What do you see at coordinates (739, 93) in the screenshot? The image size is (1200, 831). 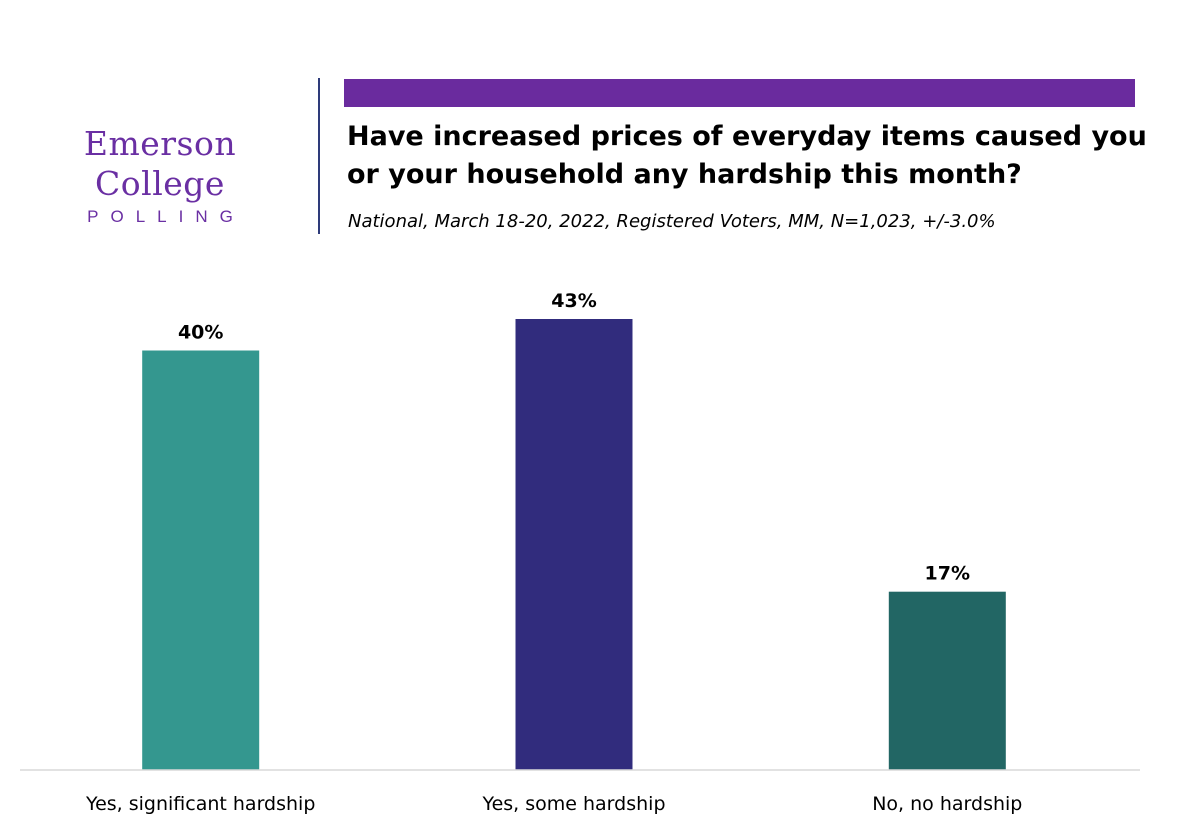 I see `header-accent-bar` at bounding box center [739, 93].